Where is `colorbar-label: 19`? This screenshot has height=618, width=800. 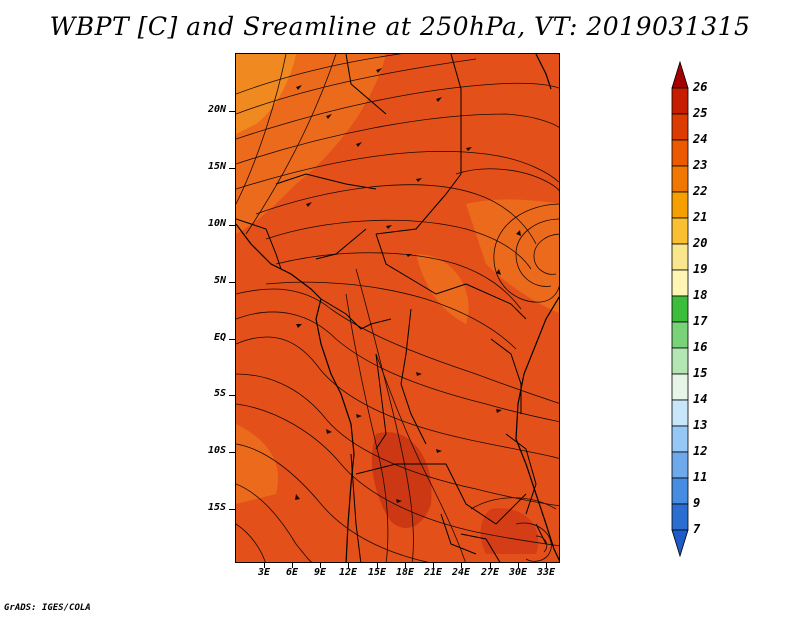 colorbar-label: 19 is located at coordinates (700, 269).